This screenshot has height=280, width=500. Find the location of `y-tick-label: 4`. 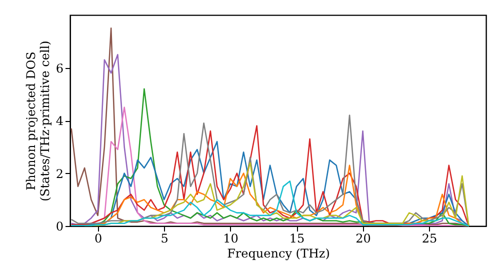

y-tick-label: 4 is located at coordinates (60, 121).